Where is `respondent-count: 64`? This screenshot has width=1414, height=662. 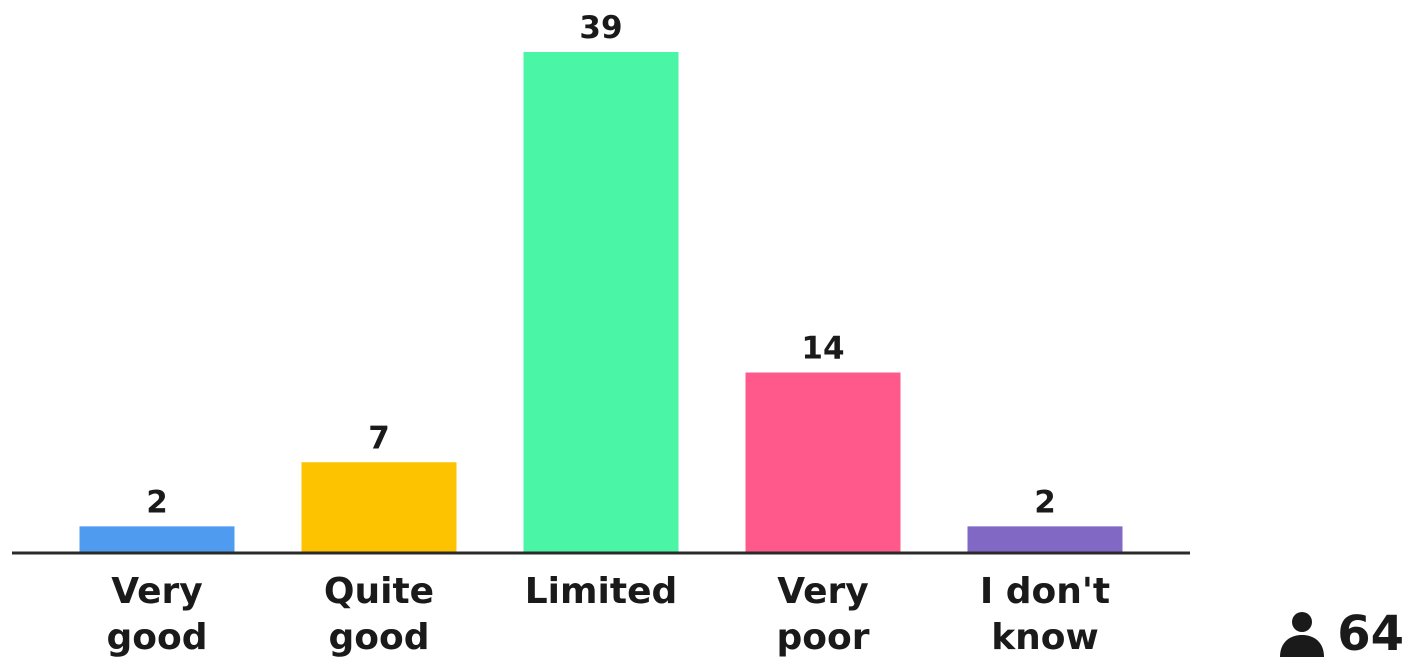
respondent-count: 64 is located at coordinates (1370, 634).